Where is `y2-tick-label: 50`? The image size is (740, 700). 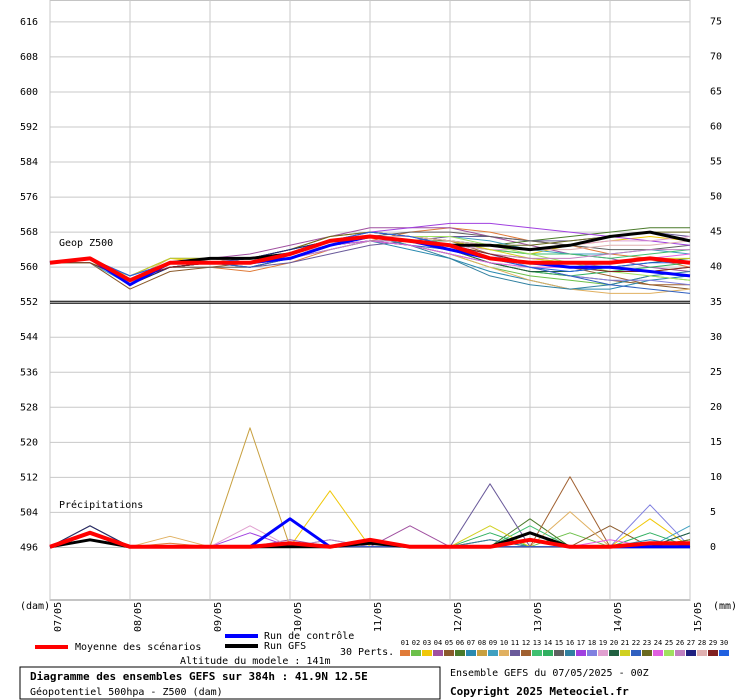
y2-tick-label: 50 is located at coordinates (716, 197).